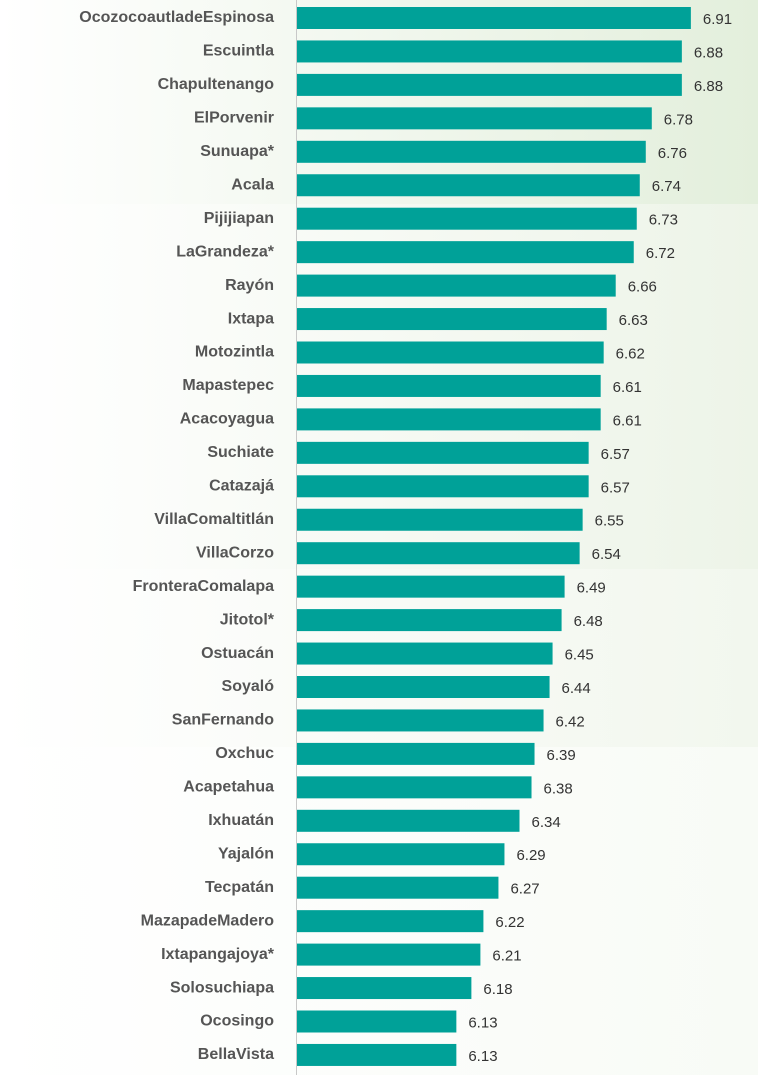 The image size is (758, 1075). I want to click on category-label: Yajalón, so click(246, 853).